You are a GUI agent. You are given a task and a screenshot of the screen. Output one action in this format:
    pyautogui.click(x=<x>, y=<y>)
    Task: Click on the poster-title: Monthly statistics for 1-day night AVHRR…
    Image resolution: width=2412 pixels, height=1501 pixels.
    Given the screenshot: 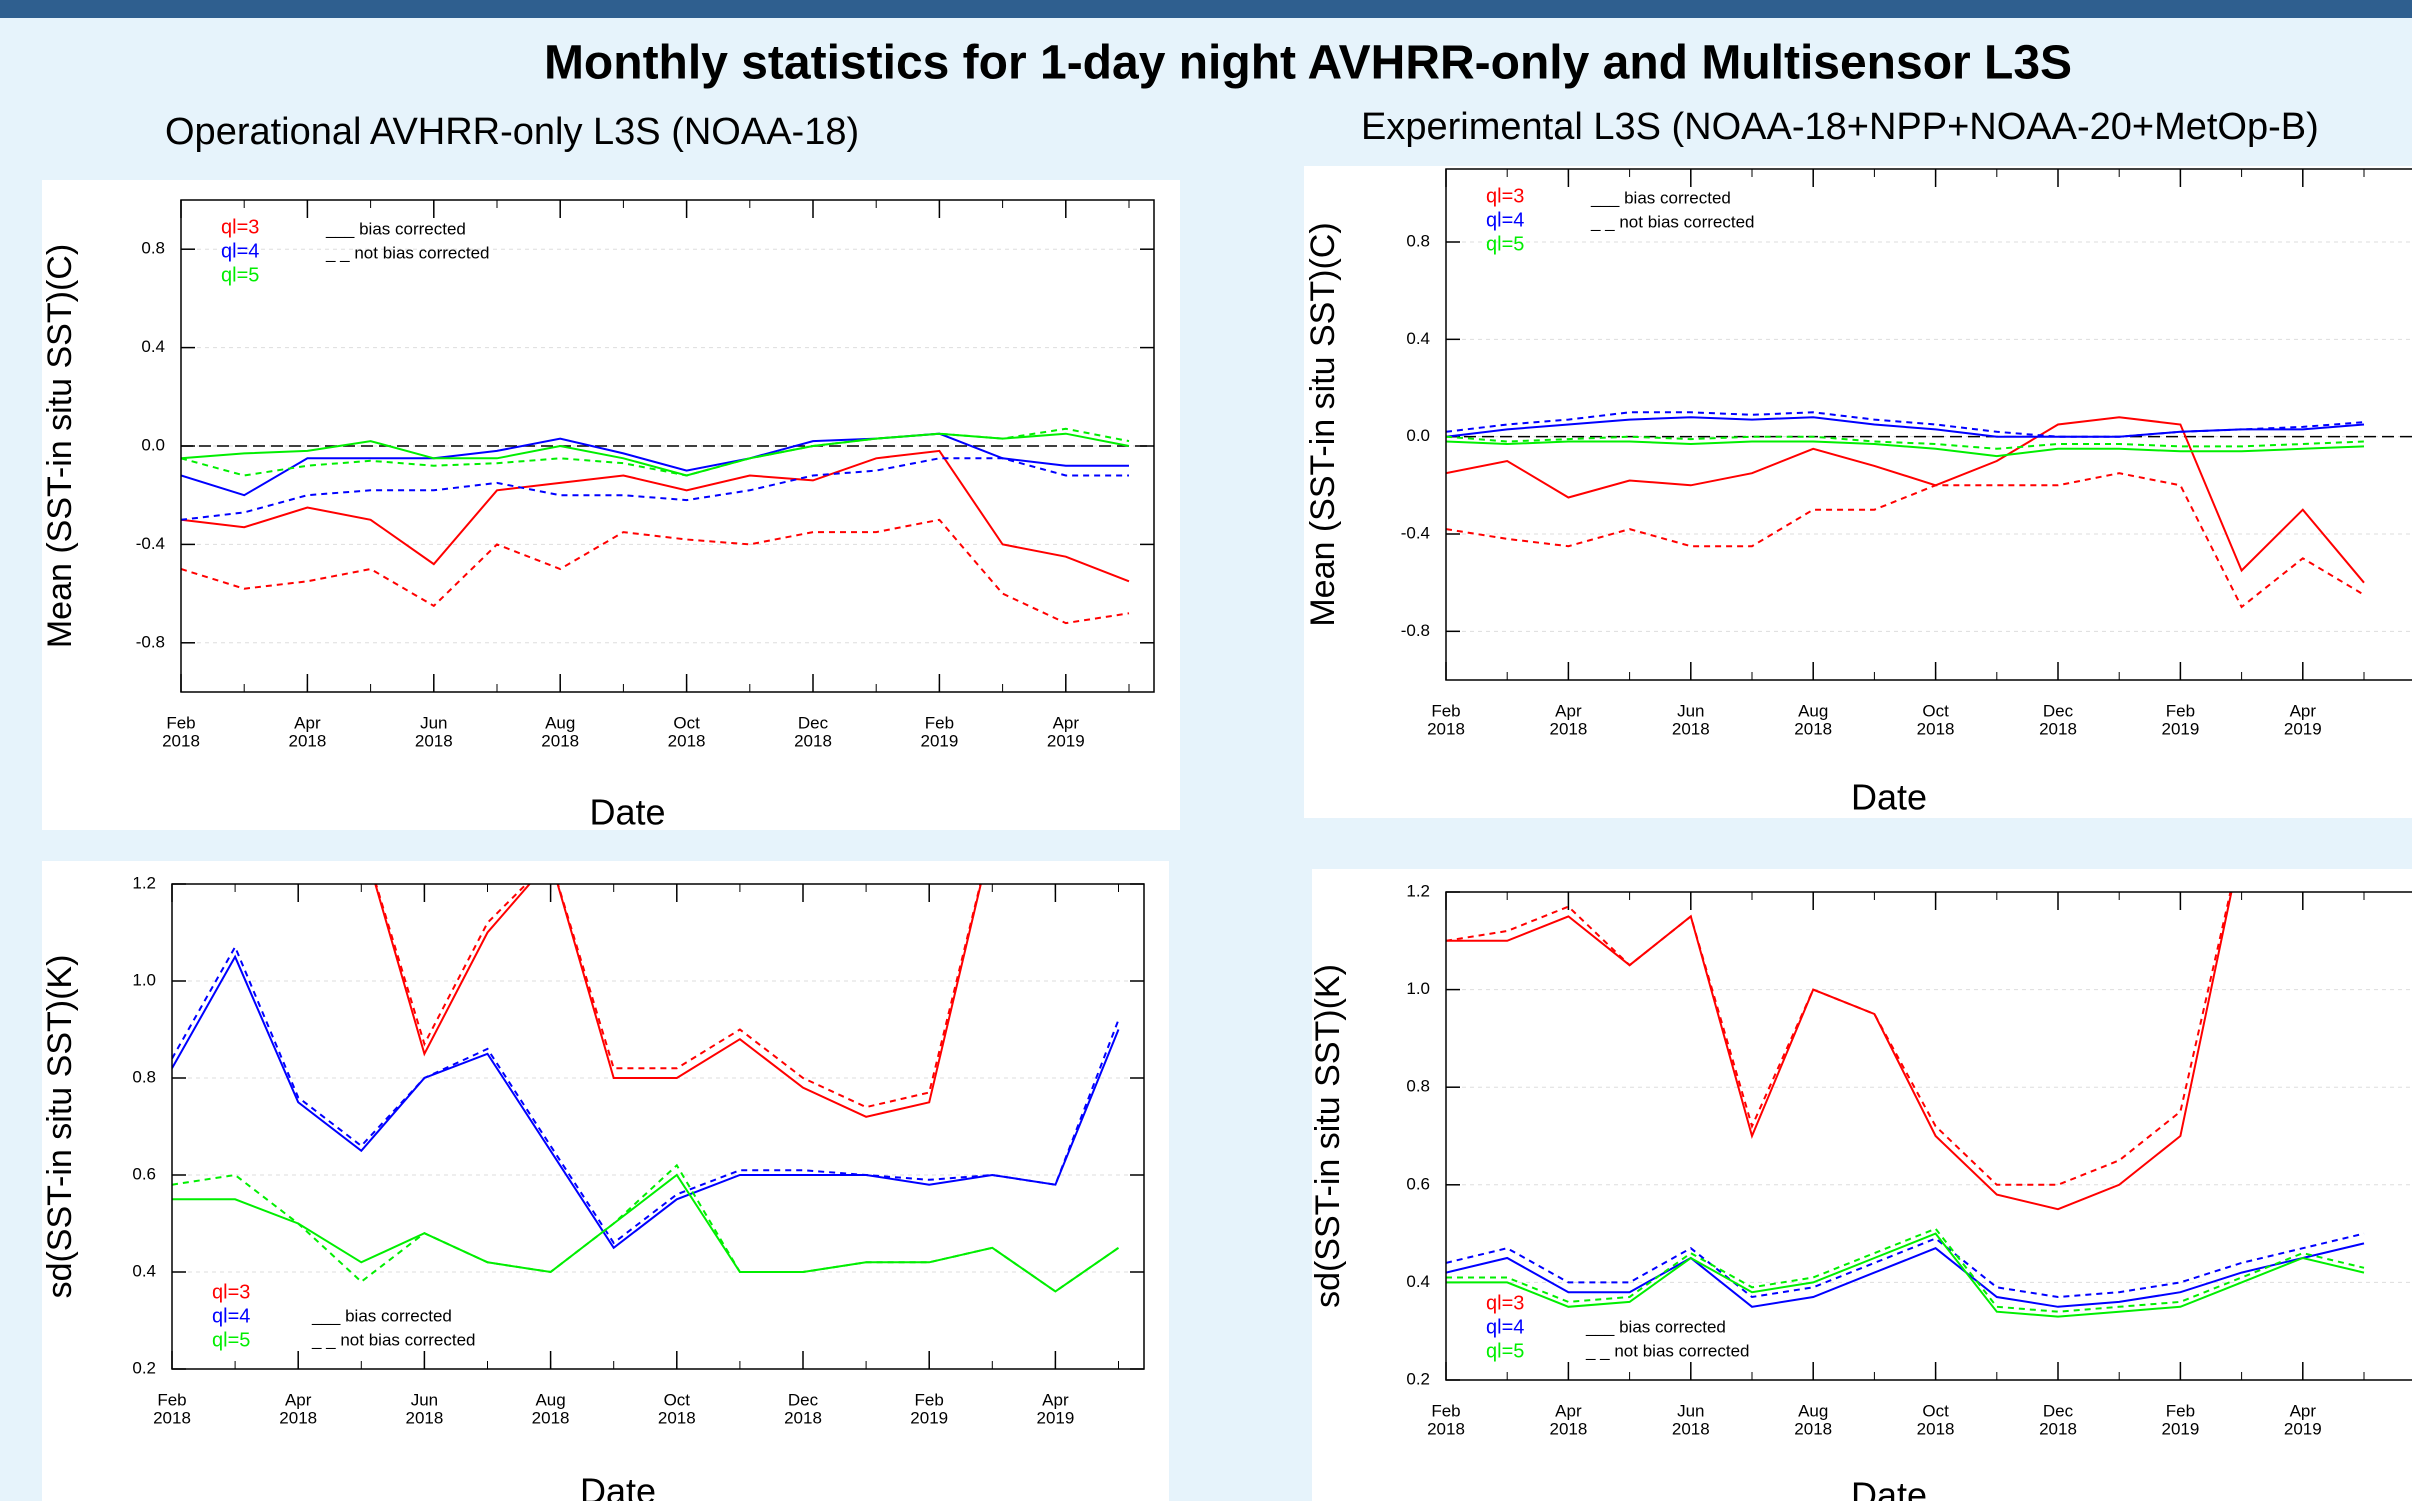 What is the action you would take?
    pyautogui.click(x=1308, y=63)
    